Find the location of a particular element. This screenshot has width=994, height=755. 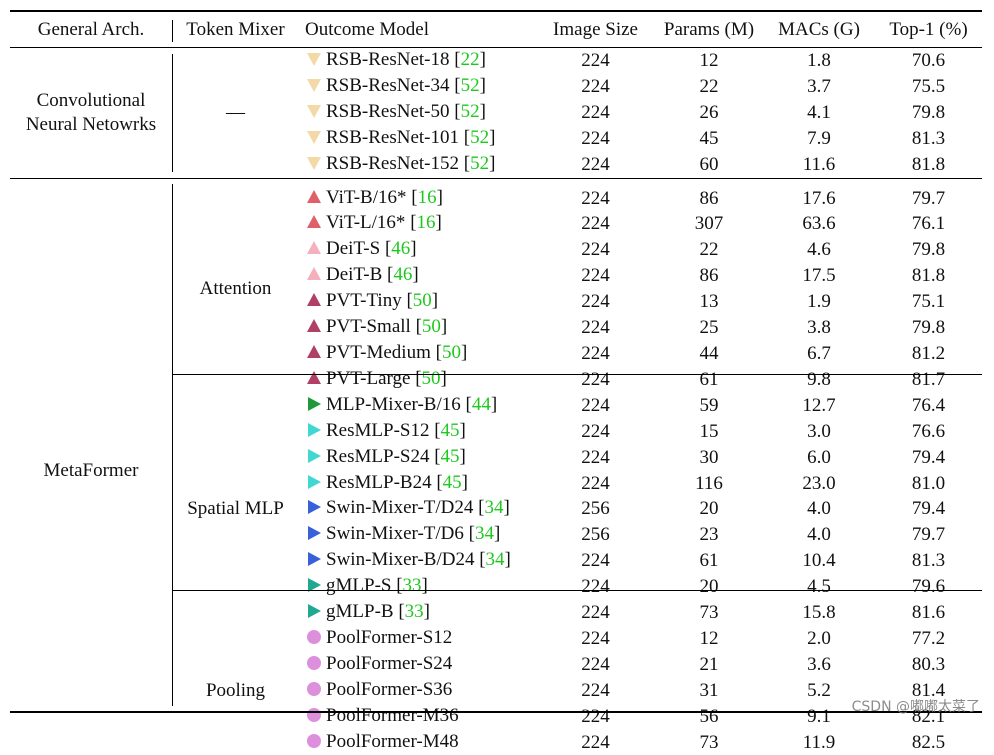

model-label: DeiT-S is located at coordinates (353, 249).